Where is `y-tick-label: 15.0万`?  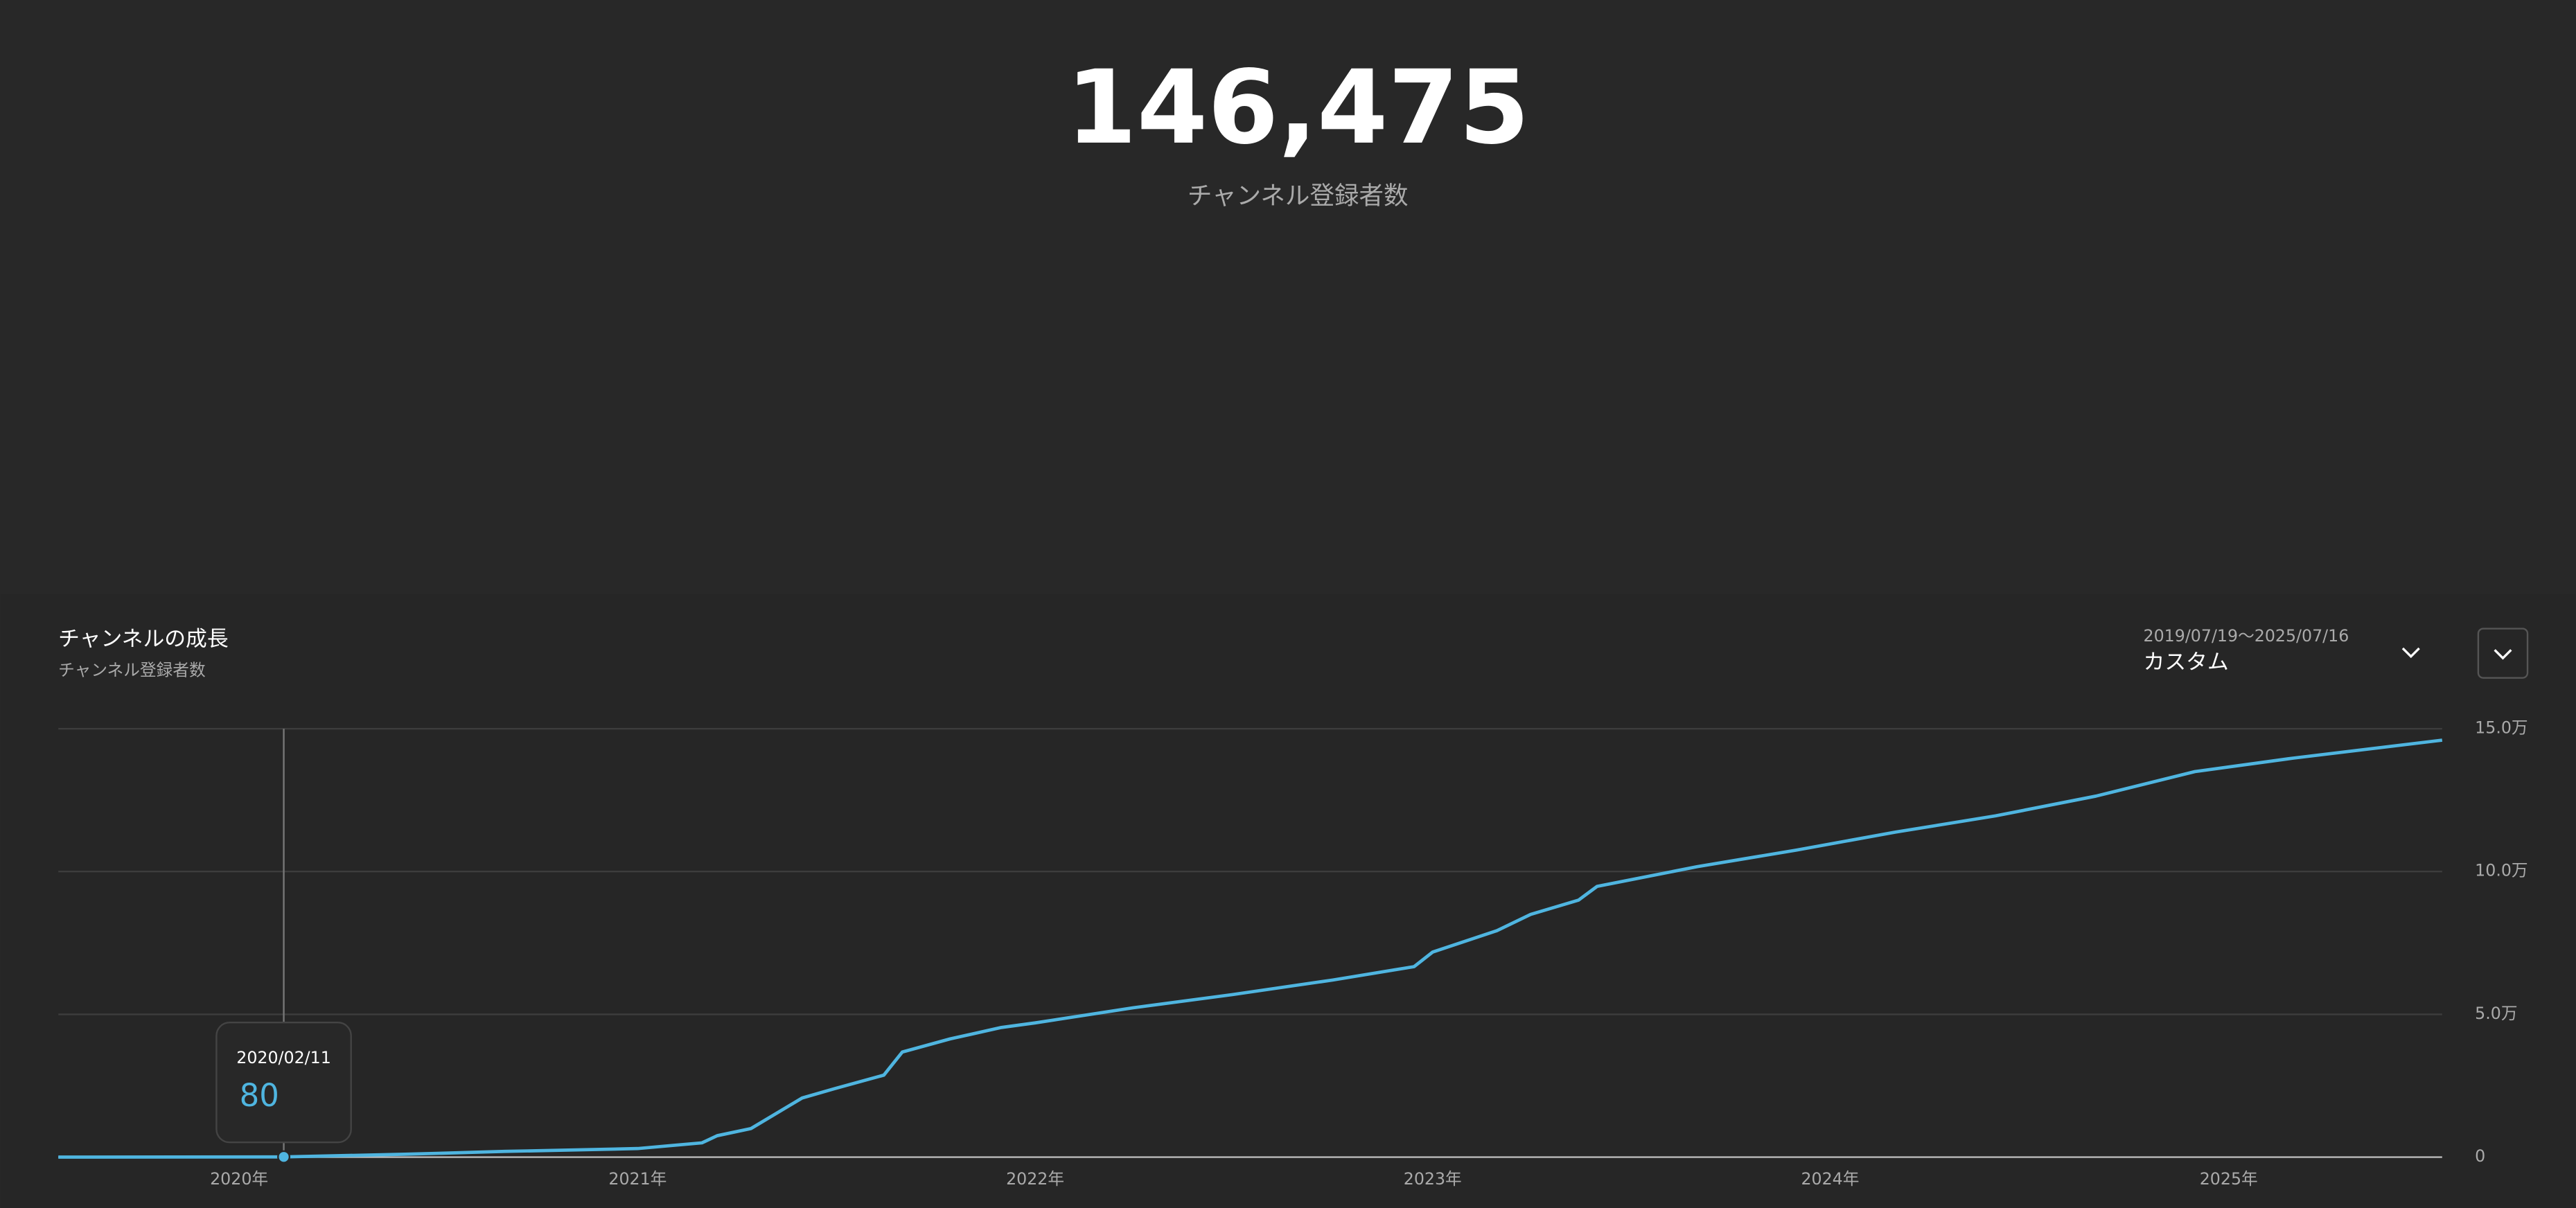 y-tick-label: 15.0万 is located at coordinates (2501, 728).